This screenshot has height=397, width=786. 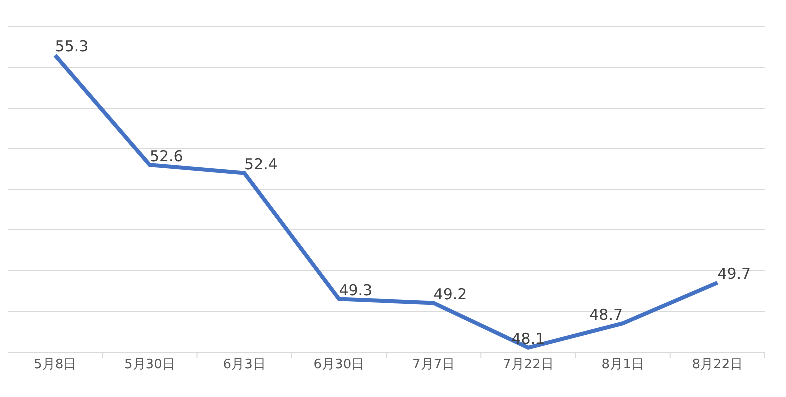 What do you see at coordinates (356, 290) in the screenshot?
I see `data-label: 49.3` at bounding box center [356, 290].